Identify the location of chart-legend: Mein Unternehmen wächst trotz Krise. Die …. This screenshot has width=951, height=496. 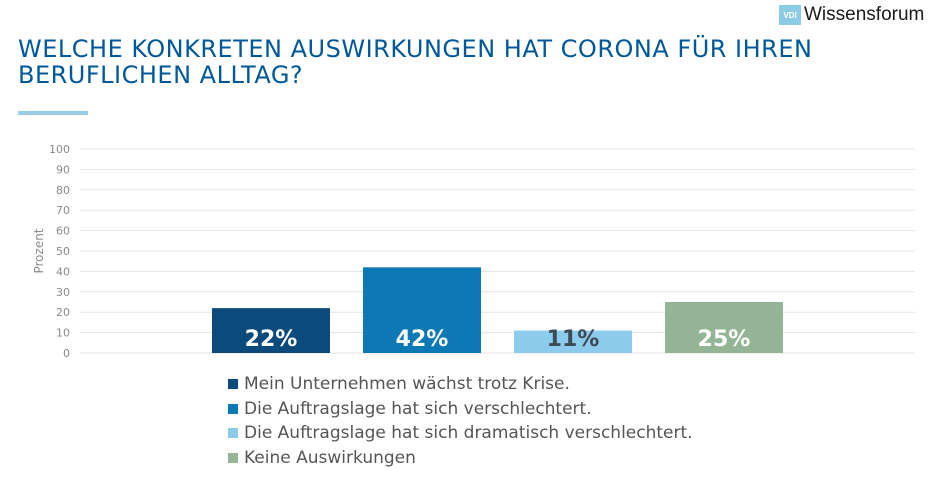
(460, 421).